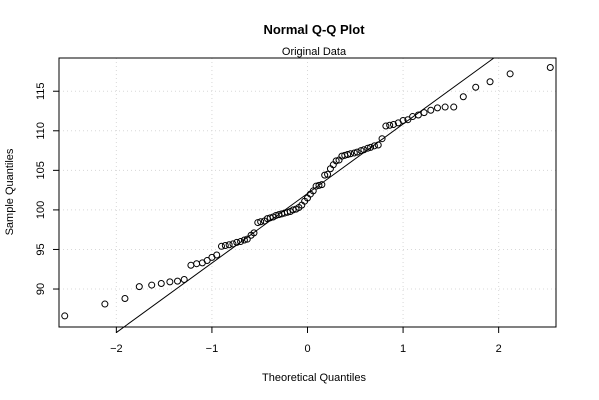 Image resolution: width=599 pixels, height=400 pixels. Describe the element at coordinates (41, 91) in the screenshot. I see `y-tick-label-5: 115` at that location.